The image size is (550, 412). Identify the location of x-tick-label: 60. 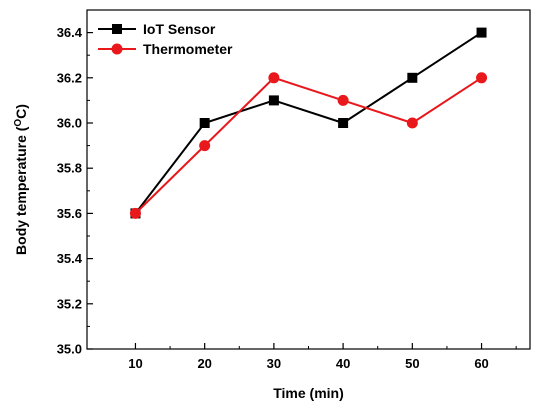
(481, 363).